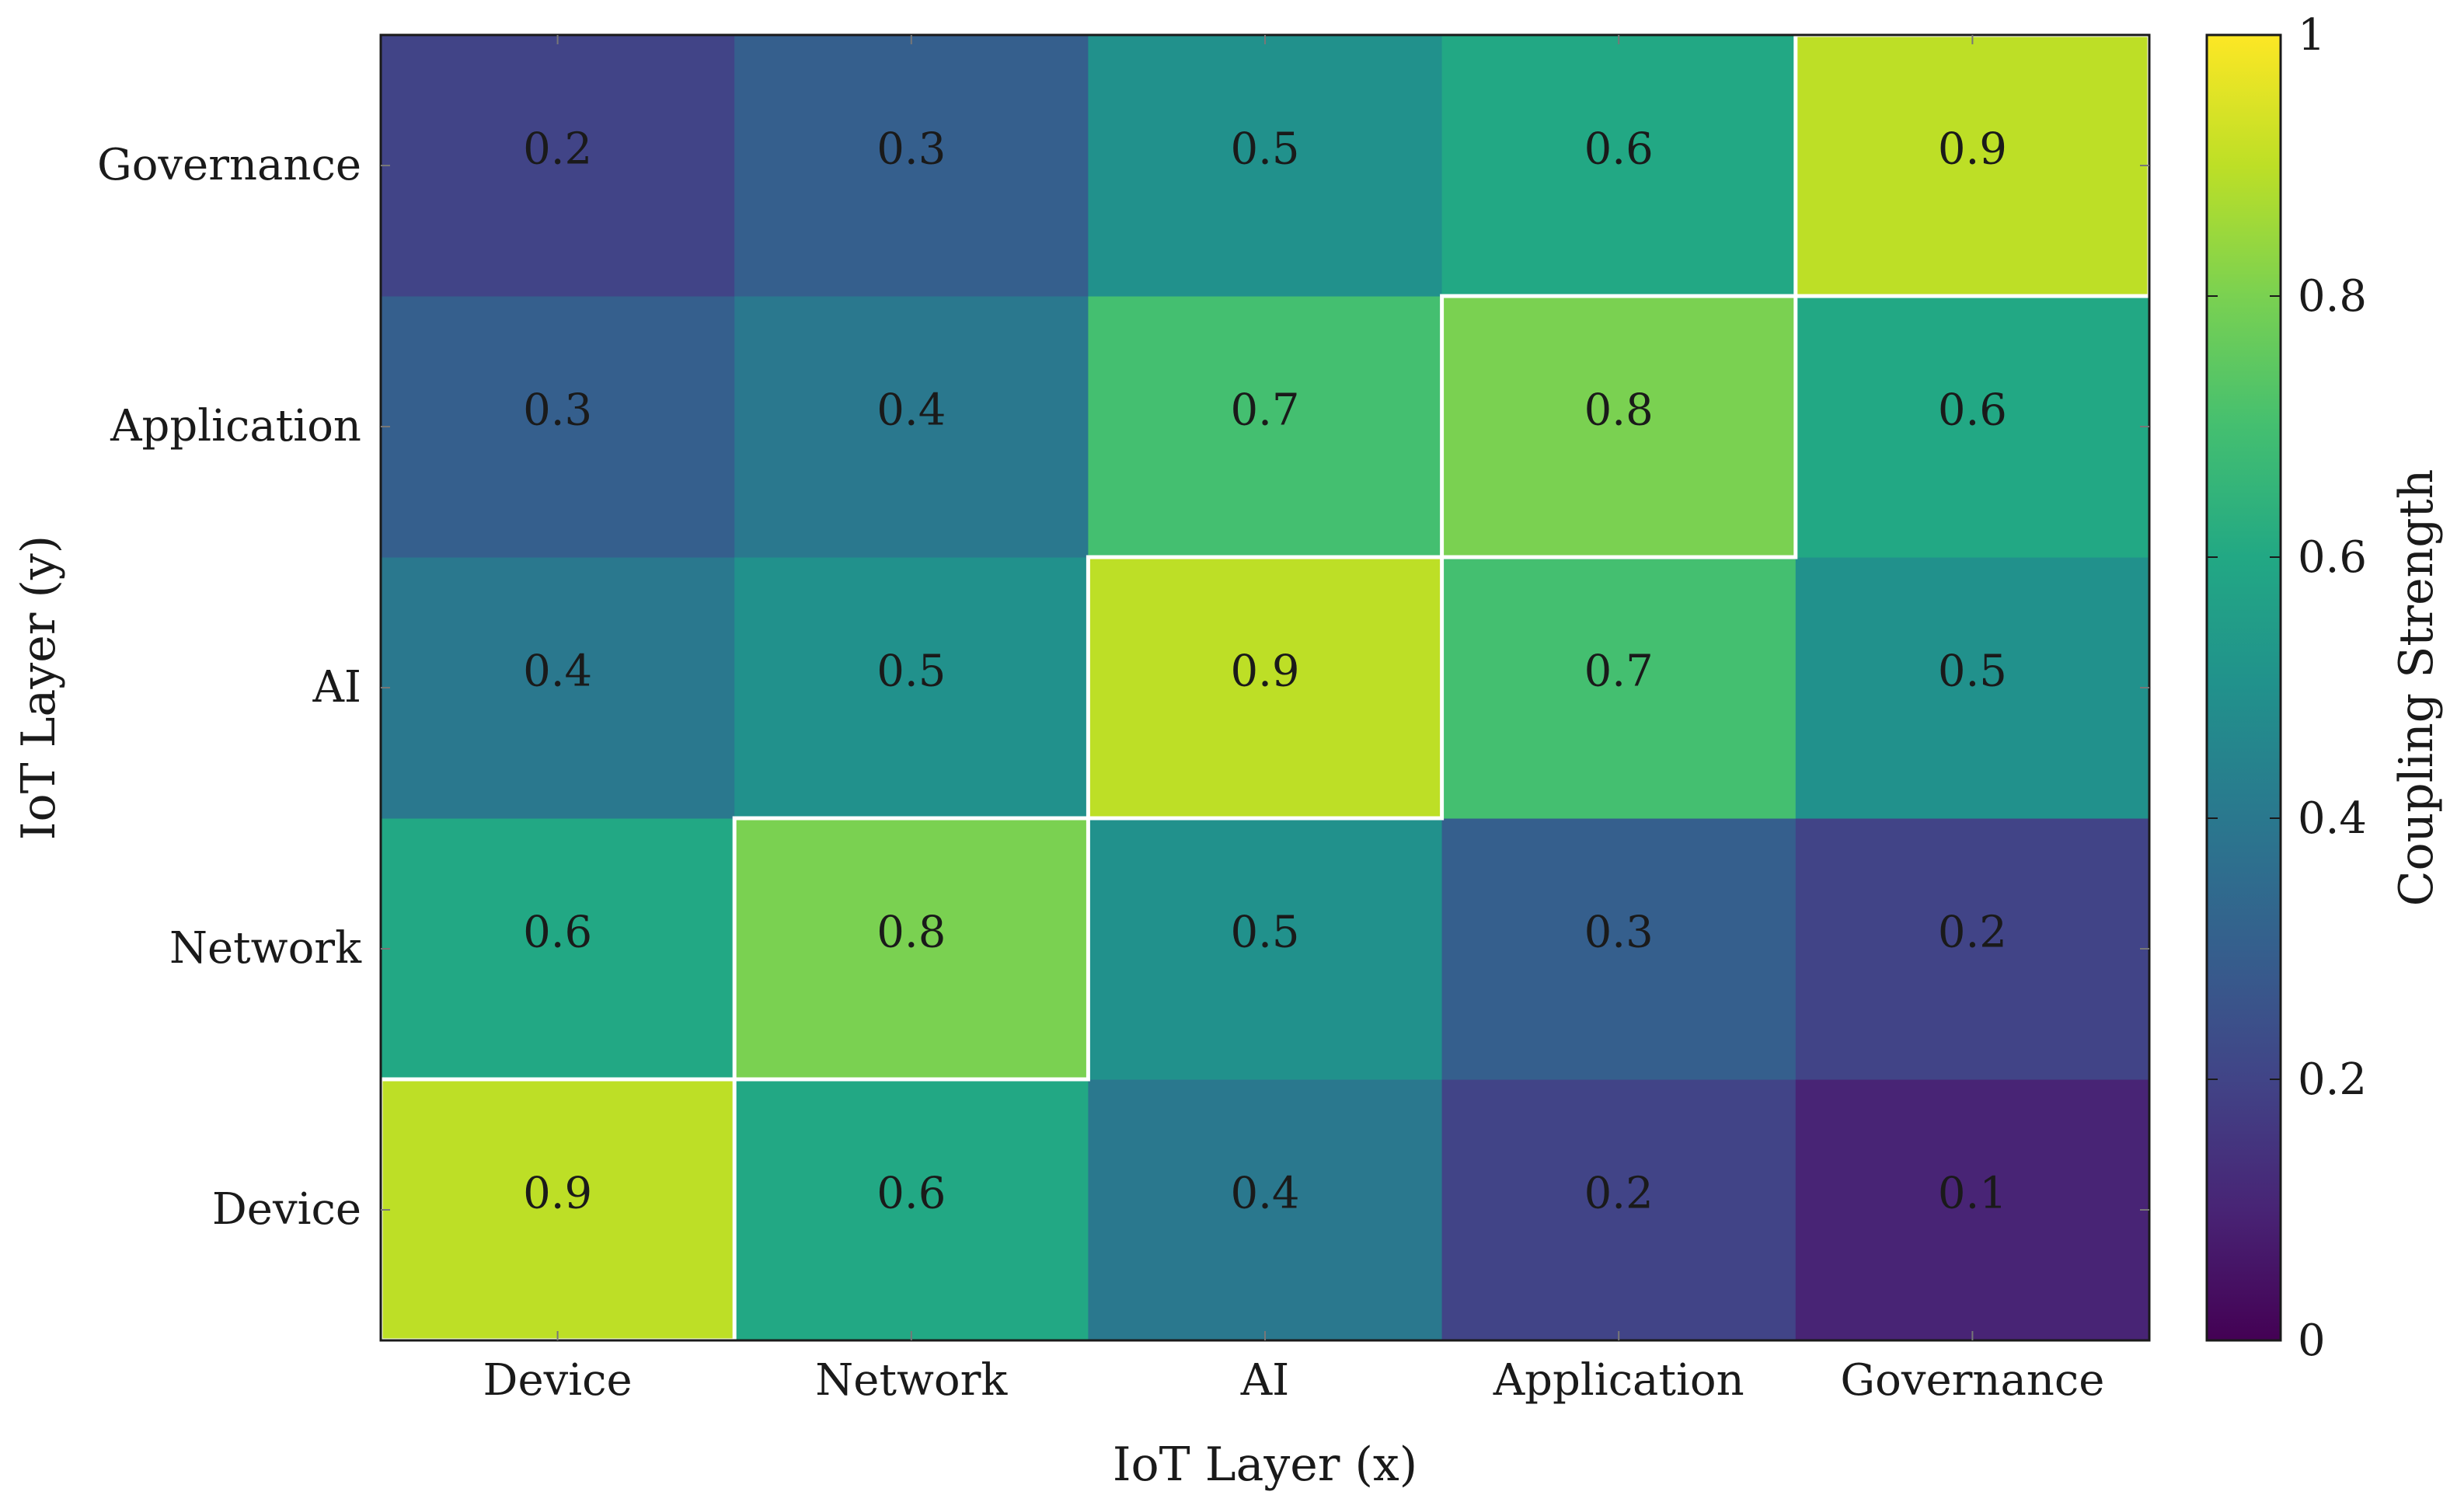 Image resolution: width=2464 pixels, height=1509 pixels. I want to click on colorbar-tick-label: 0, so click(2312, 1341).